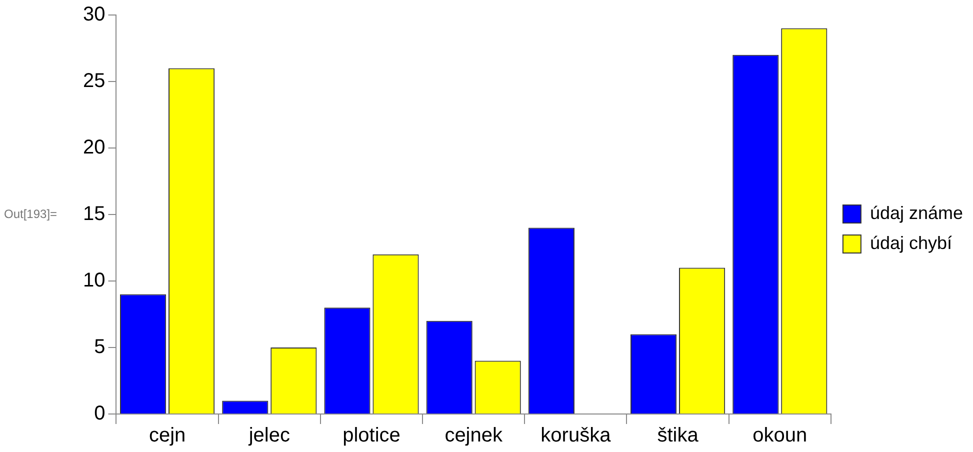 Image resolution: width=973 pixels, height=452 pixels. Describe the element at coordinates (94, 147) in the screenshot. I see `y-tick-label: 20` at that location.